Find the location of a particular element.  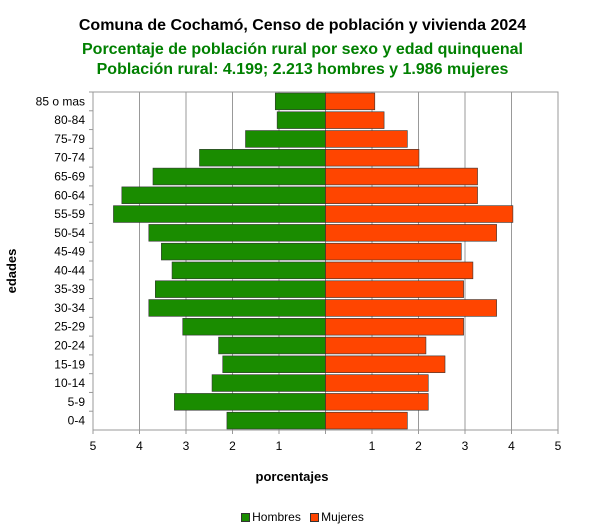

bar-mujeres-85-o-mas is located at coordinates (350, 101).